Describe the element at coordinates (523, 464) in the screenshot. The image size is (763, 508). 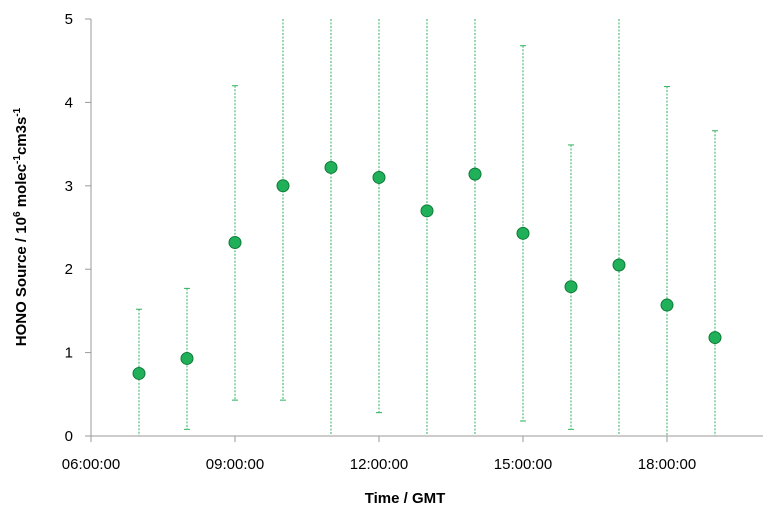
I see `x-tick-label: 15:00:00` at that location.